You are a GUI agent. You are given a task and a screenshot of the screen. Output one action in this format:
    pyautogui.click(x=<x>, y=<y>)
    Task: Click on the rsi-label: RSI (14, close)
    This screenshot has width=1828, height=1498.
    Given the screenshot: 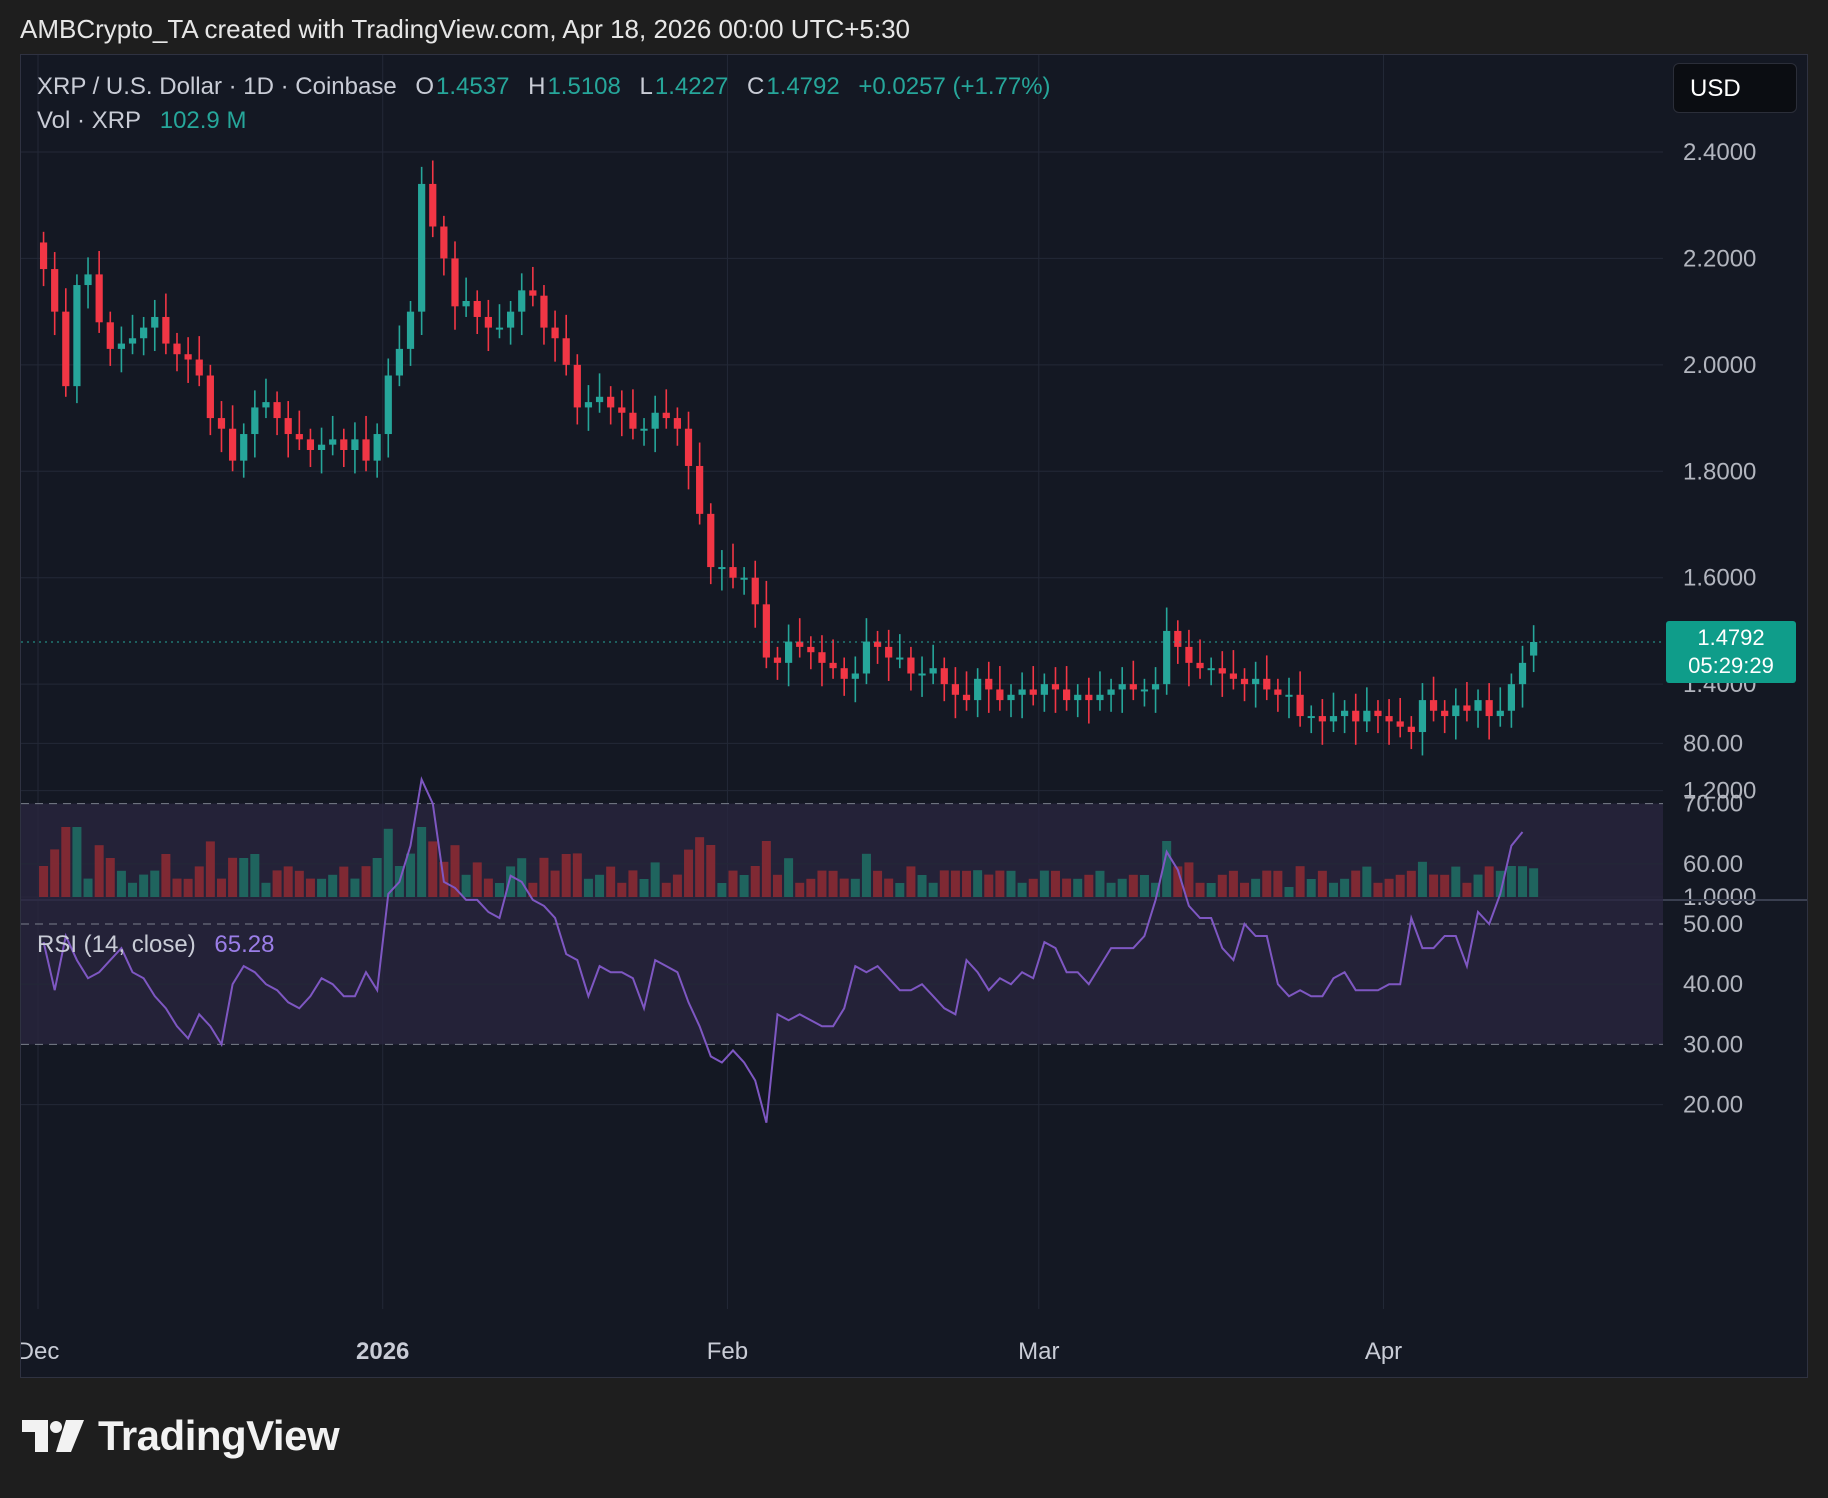 What is the action you would take?
    pyautogui.click(x=116, y=944)
    